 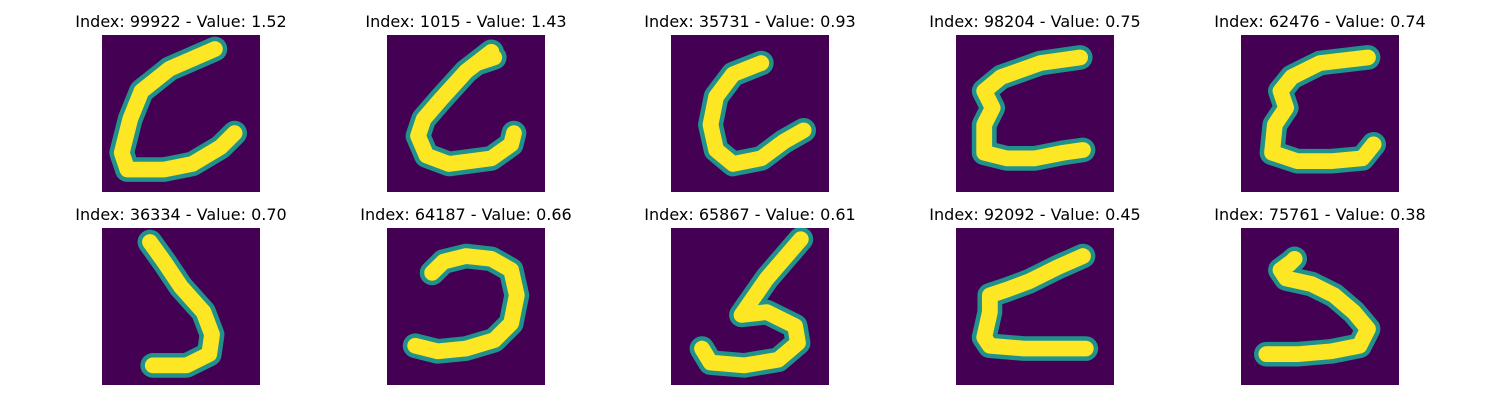 What do you see at coordinates (1035, 214) in the screenshot?
I see `panel-title: Index: 92092 - Value: 0.45` at bounding box center [1035, 214].